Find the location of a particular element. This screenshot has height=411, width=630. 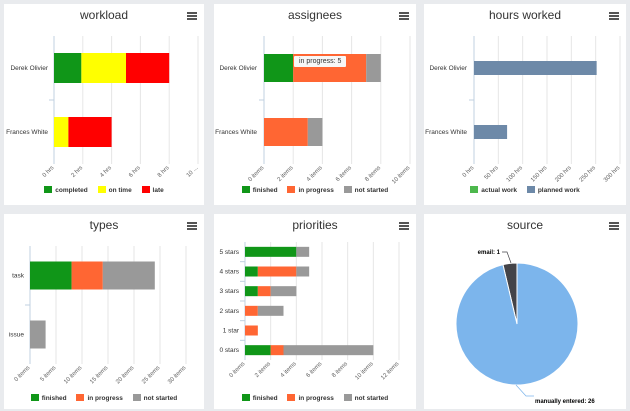

source-title: source is located at coordinates (525, 225).